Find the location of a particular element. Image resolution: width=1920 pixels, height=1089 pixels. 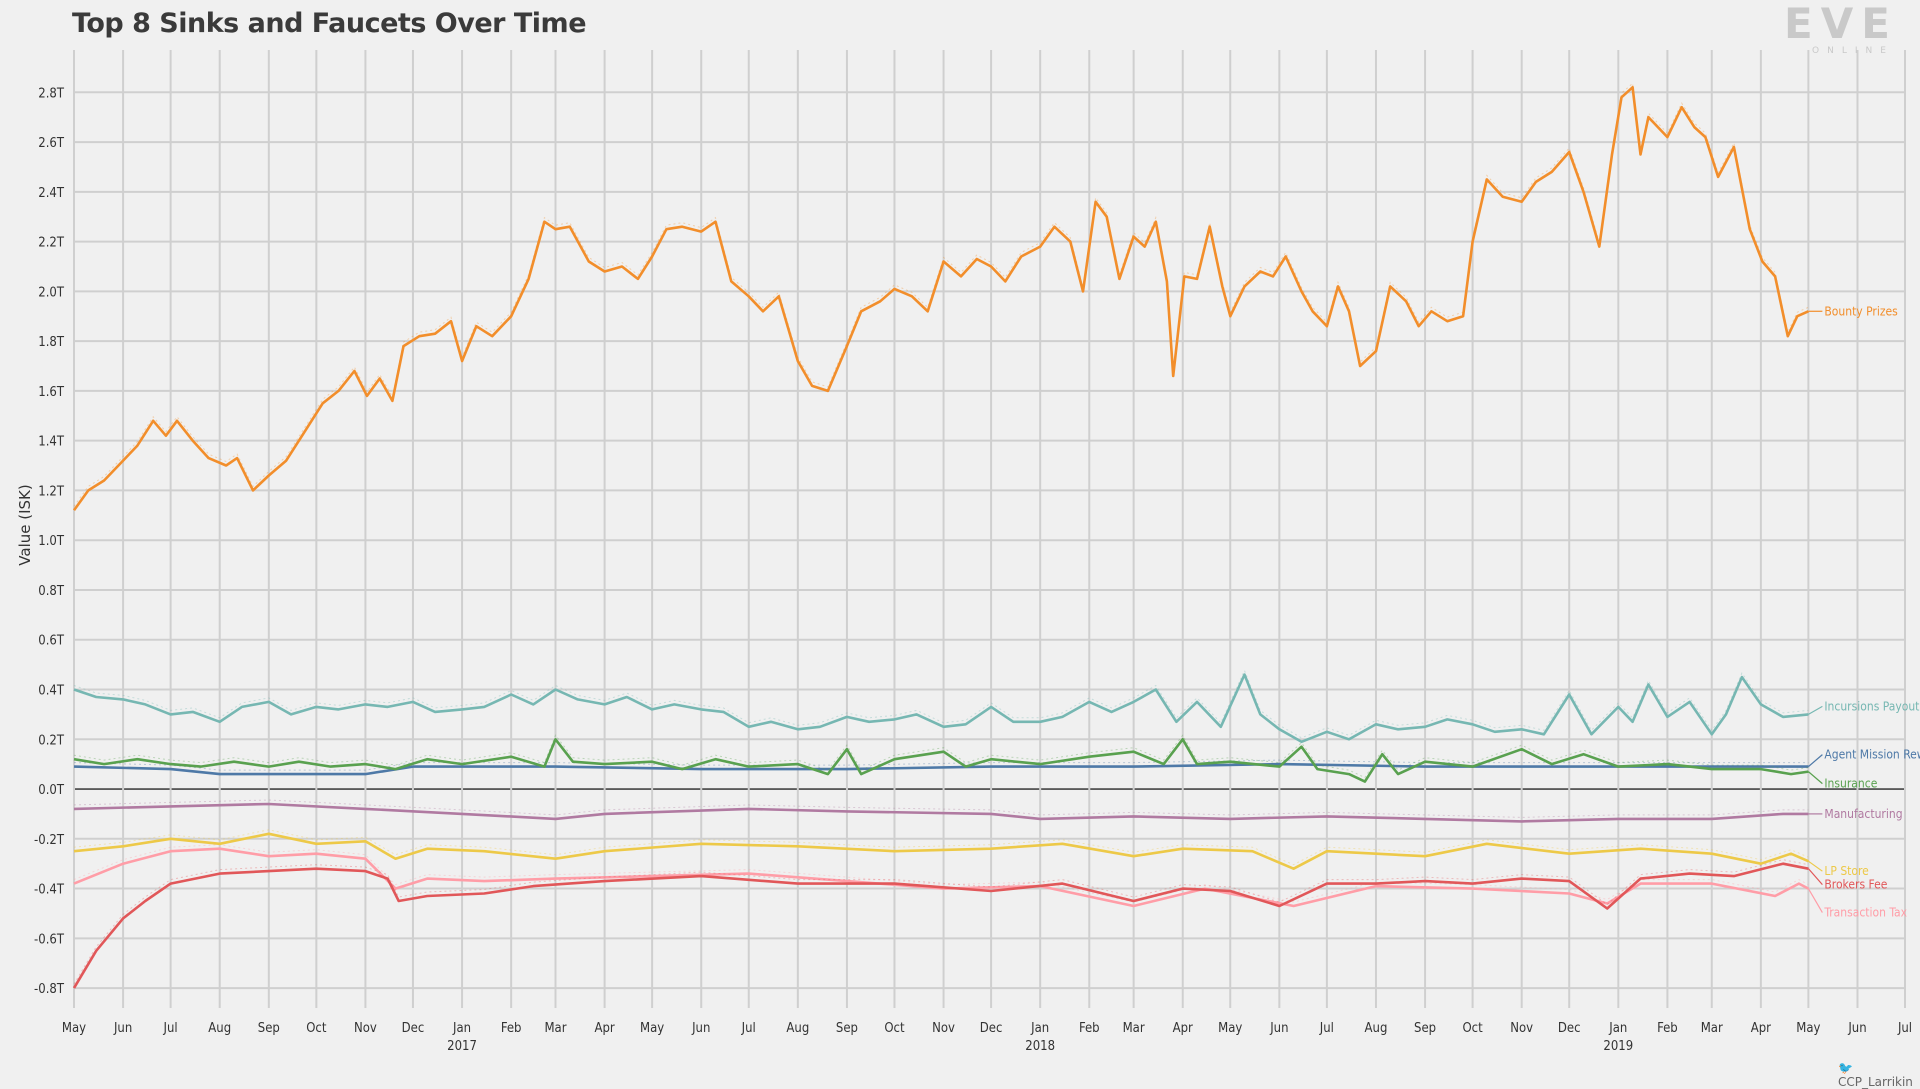

eve-online-logo: EVE ONLINE is located at coordinates (1842, 32).